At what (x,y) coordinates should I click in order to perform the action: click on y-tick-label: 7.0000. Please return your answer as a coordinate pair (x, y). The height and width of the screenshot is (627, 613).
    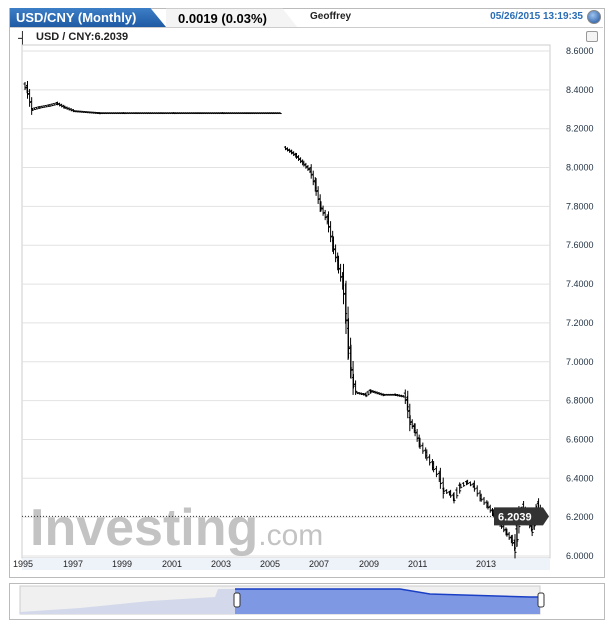
    Looking at the image, I should click on (580, 362).